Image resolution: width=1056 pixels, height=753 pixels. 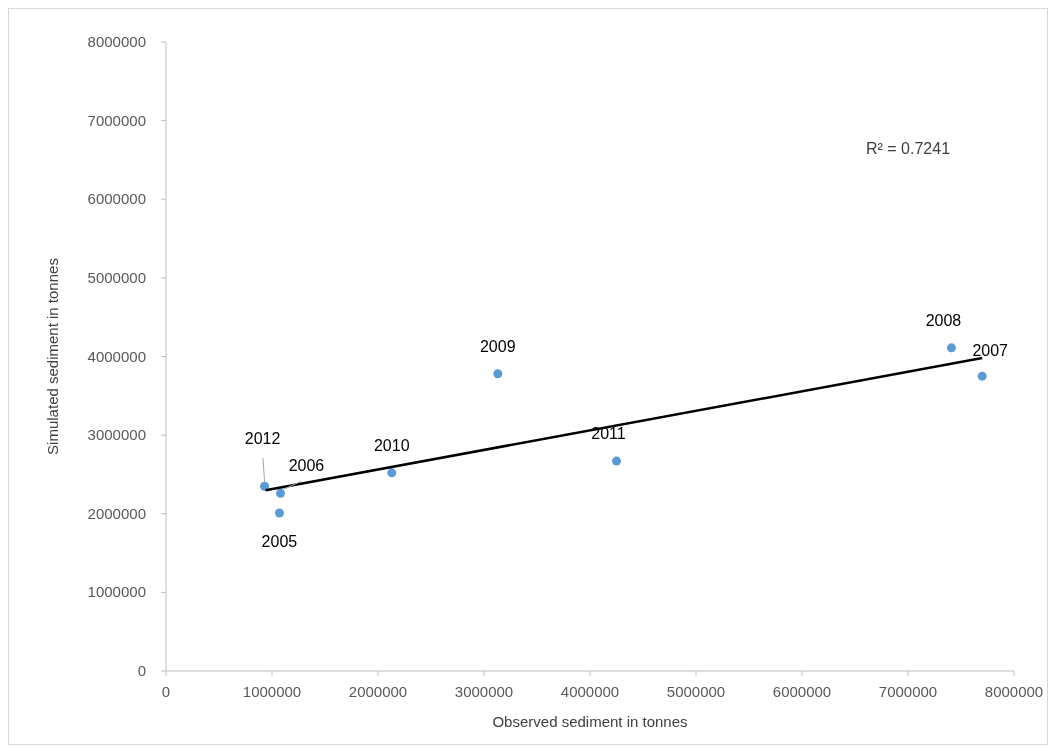 What do you see at coordinates (908, 148) in the screenshot?
I see `annotation: R² = 0.7241` at bounding box center [908, 148].